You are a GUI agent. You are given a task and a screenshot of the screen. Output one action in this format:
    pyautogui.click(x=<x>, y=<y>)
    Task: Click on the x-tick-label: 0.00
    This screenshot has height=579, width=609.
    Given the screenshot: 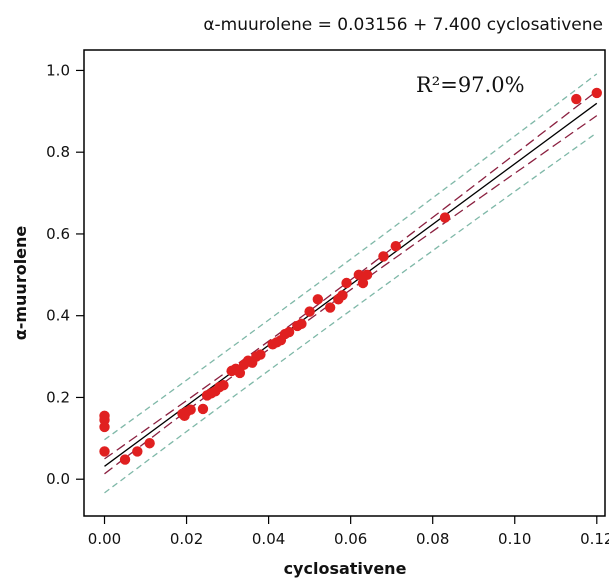 What is the action you would take?
    pyautogui.click(x=104, y=539)
    